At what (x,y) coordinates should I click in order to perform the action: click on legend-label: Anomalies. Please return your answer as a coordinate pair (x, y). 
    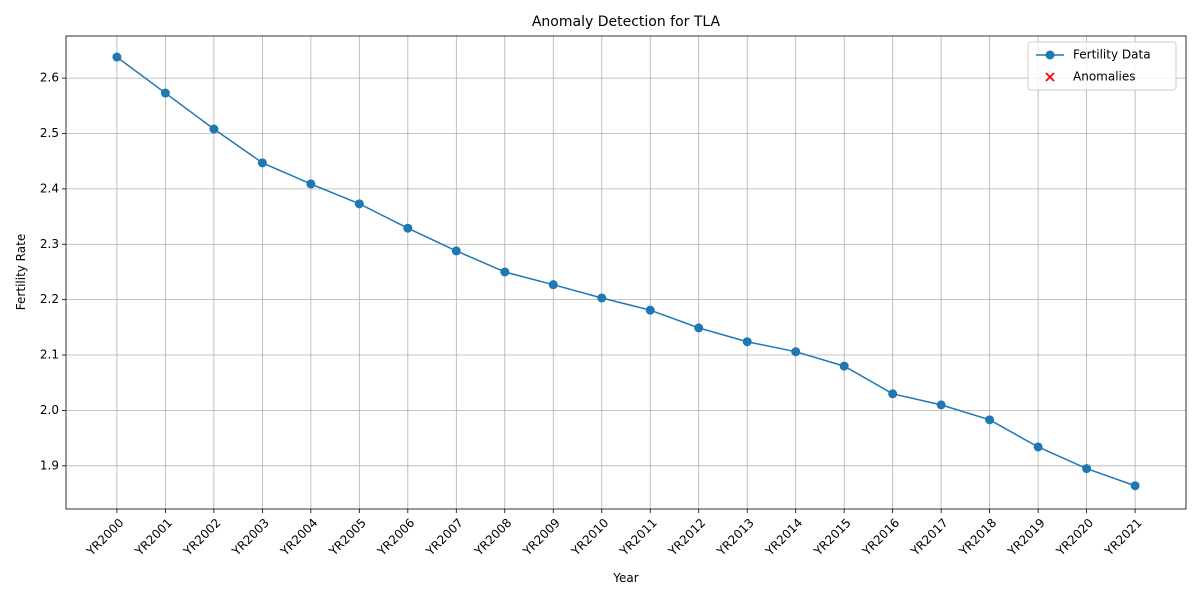
    Looking at the image, I should click on (1104, 77).